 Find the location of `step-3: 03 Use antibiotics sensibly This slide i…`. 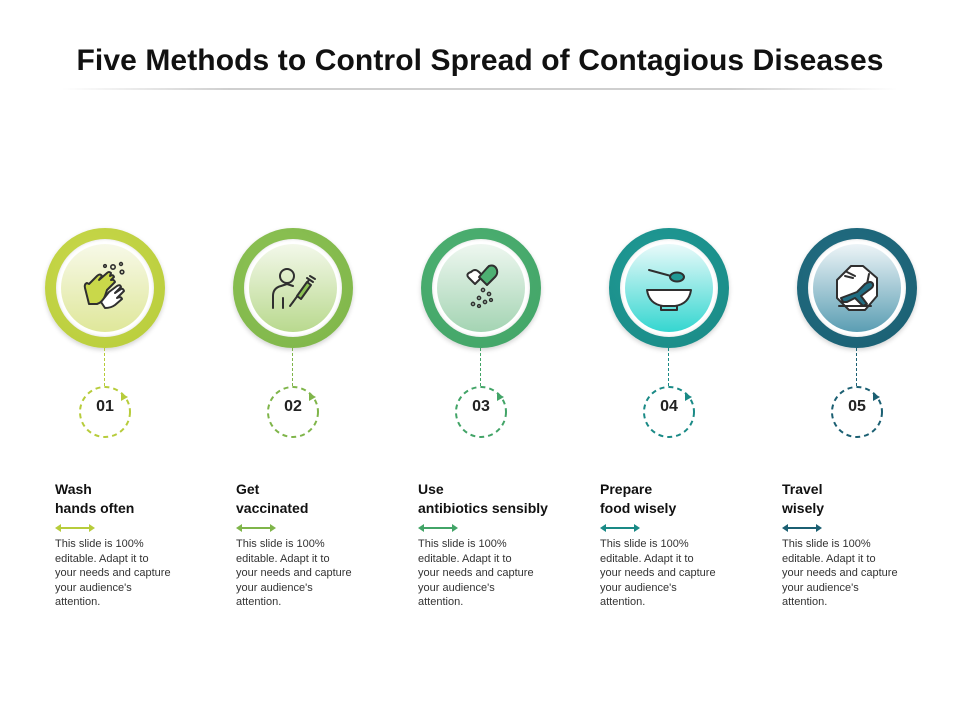

step-3: 03 Use antibiotics sensibly This slide i… is located at coordinates (483, 360).